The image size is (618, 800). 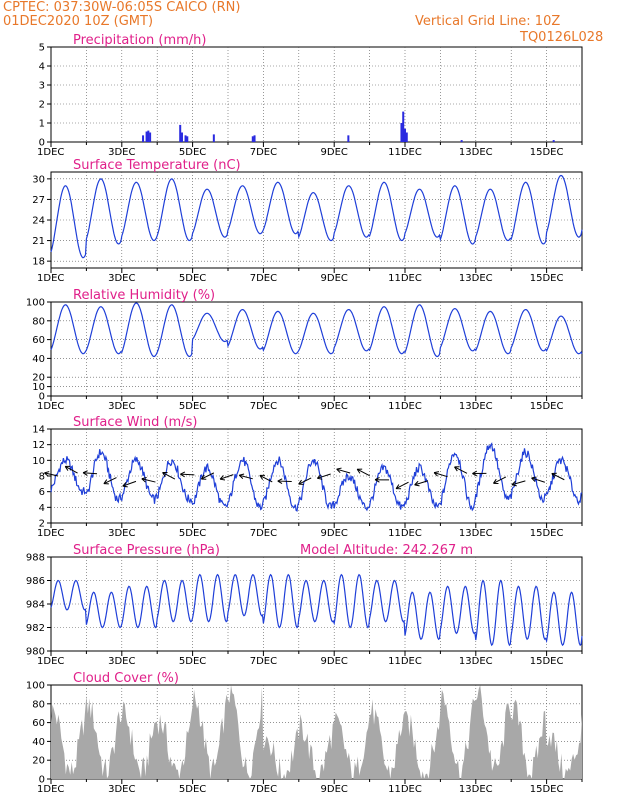 What do you see at coordinates (38, 445) in the screenshot?
I see `y-tick-label: 12` at bounding box center [38, 445].